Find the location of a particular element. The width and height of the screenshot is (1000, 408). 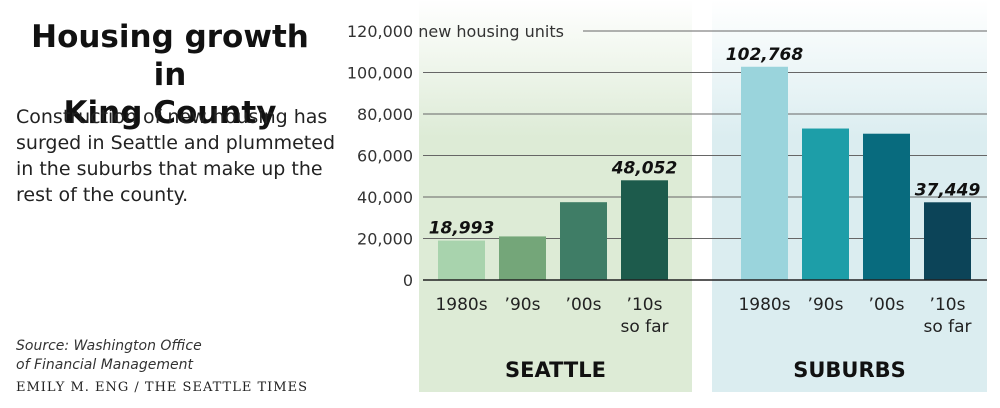

y-tick-label: 120,000 new housing units is located at coordinates (455, 31).